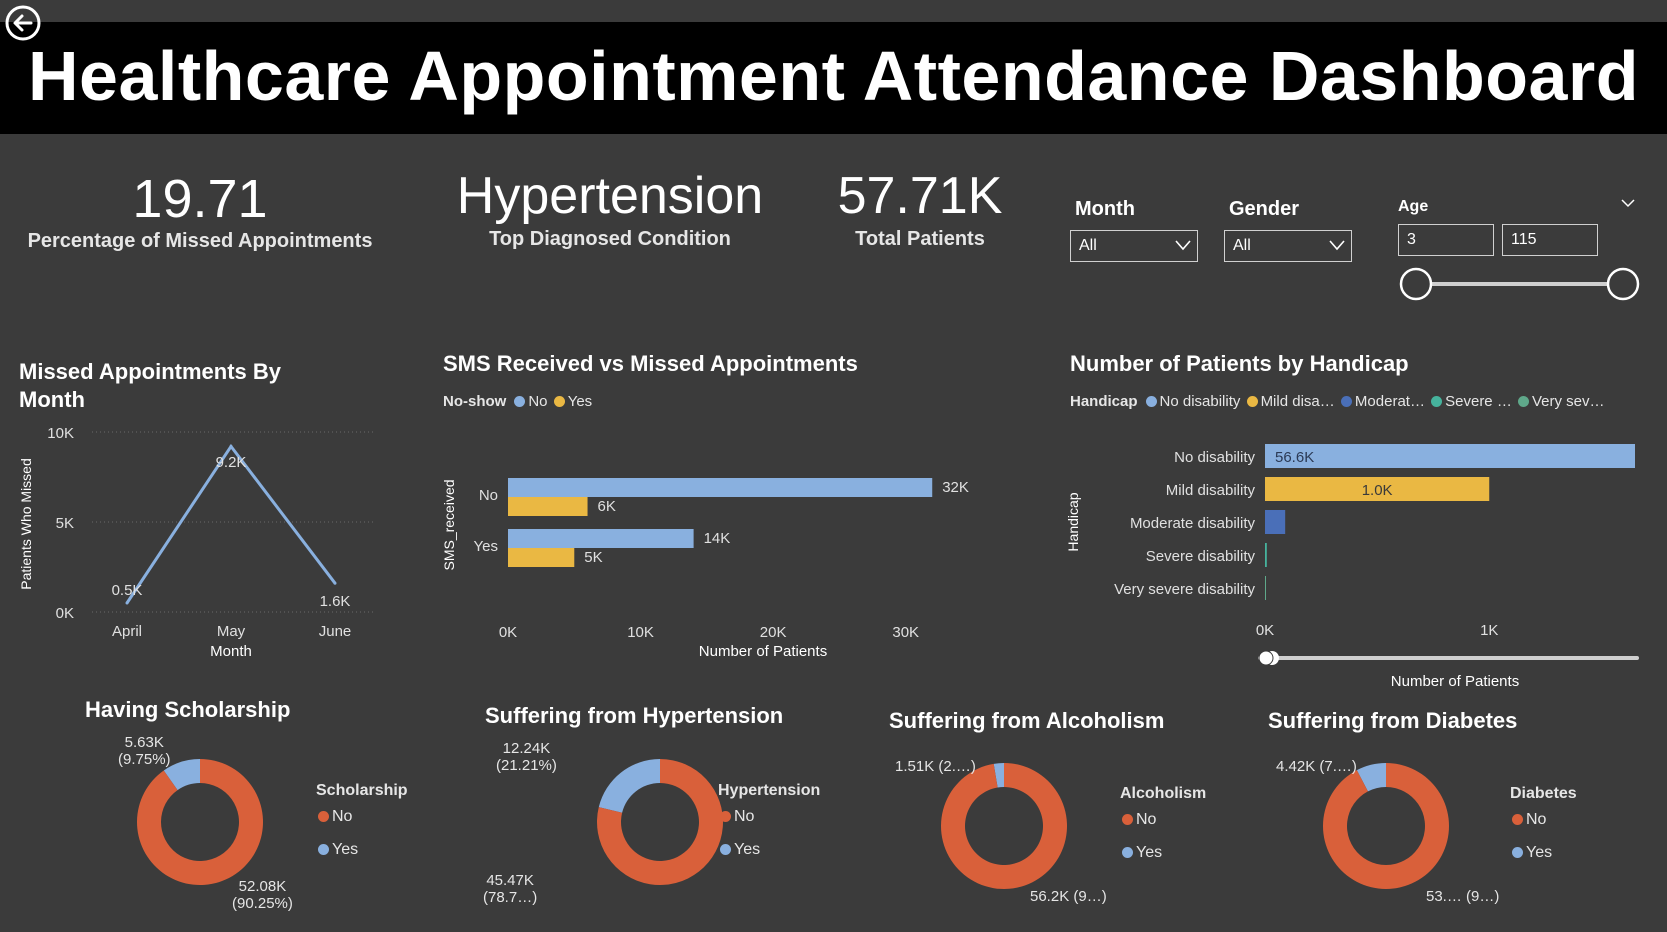 The height and width of the screenshot is (932, 1667). Describe the element at coordinates (262, 895) in the screenshot. I see `donut-data-label: 52.08K (90.25%)` at that location.